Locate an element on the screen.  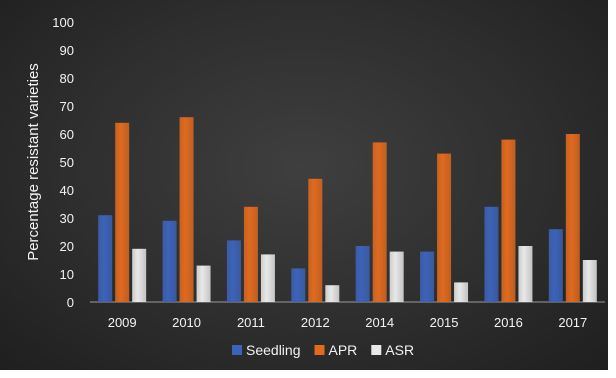
legend-item-asr: ASR is located at coordinates (392, 350).